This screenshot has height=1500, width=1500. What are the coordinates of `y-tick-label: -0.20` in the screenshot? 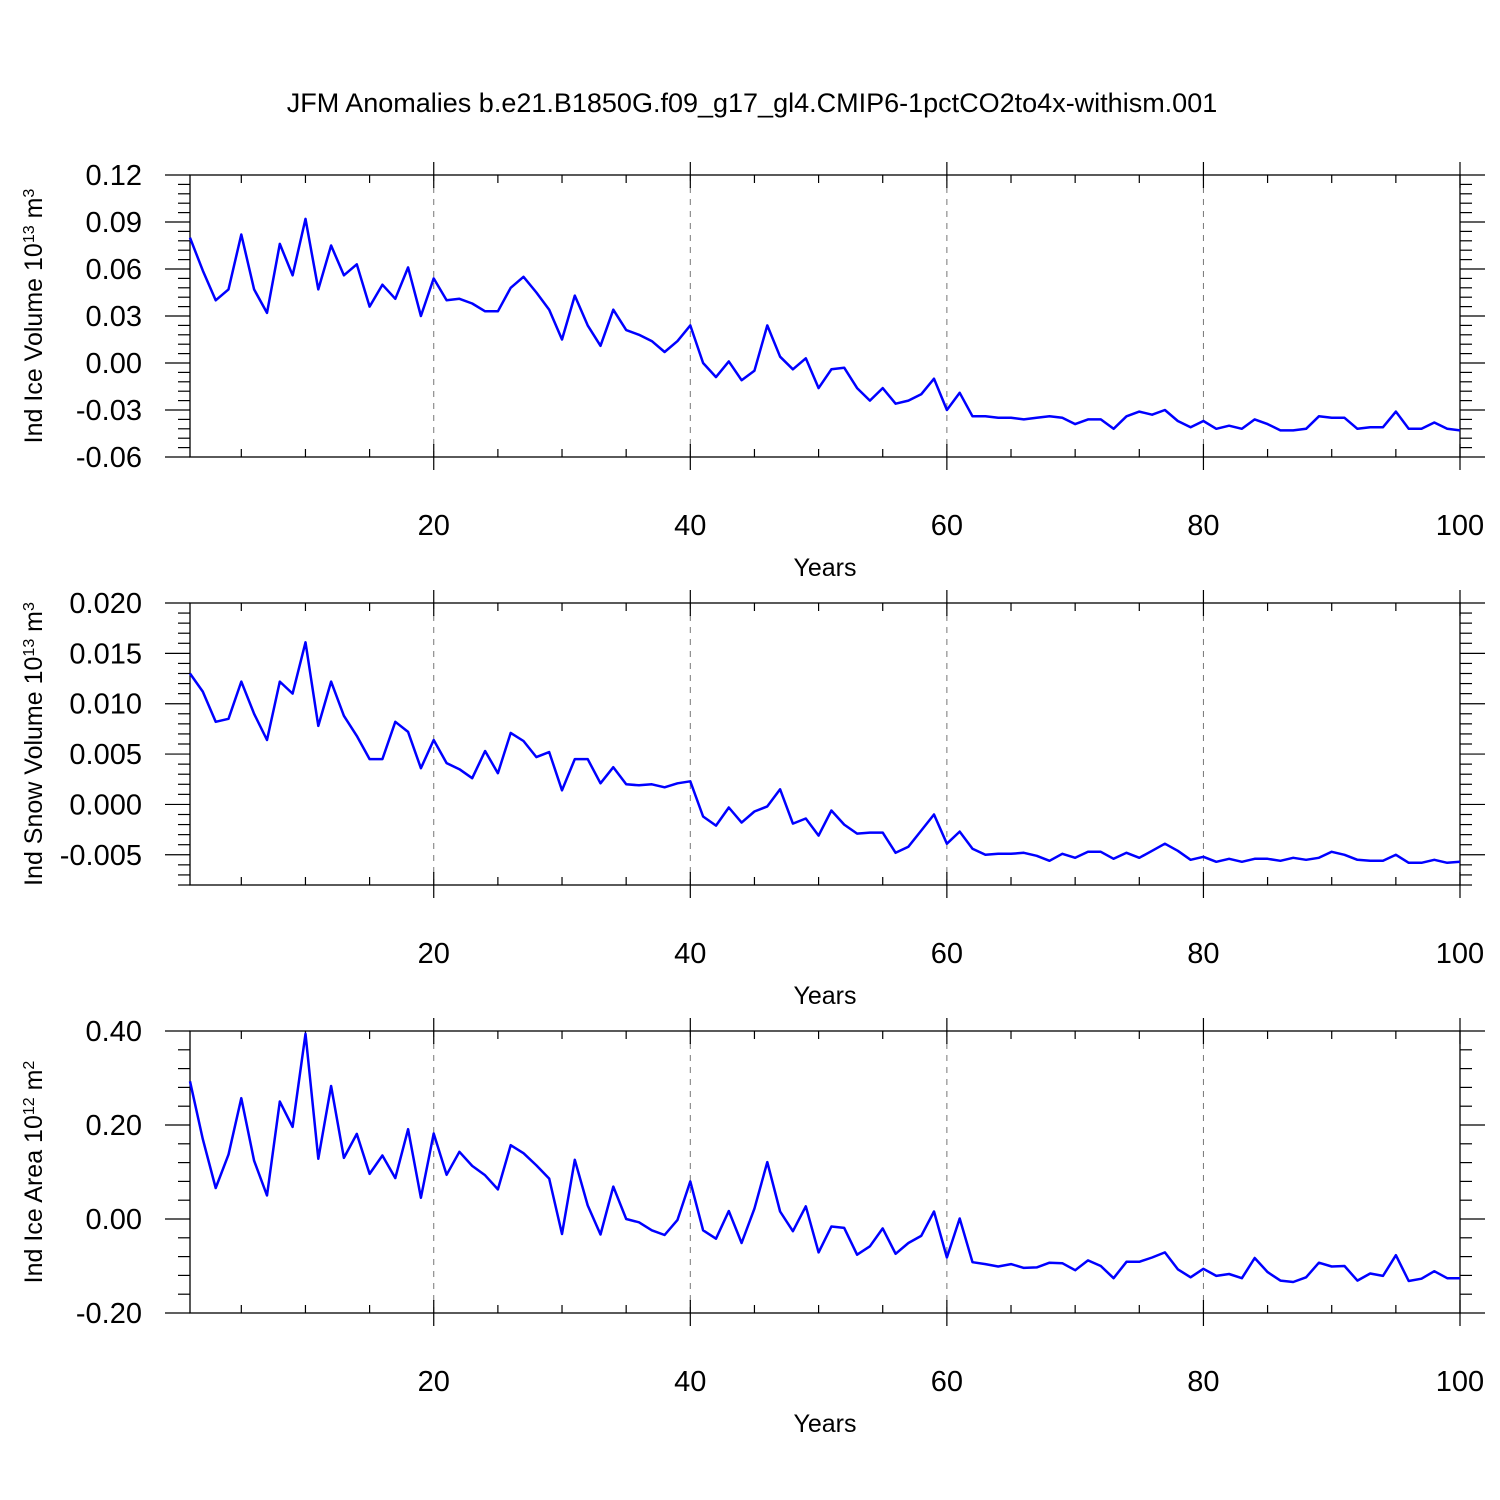 It's located at (109, 1314).